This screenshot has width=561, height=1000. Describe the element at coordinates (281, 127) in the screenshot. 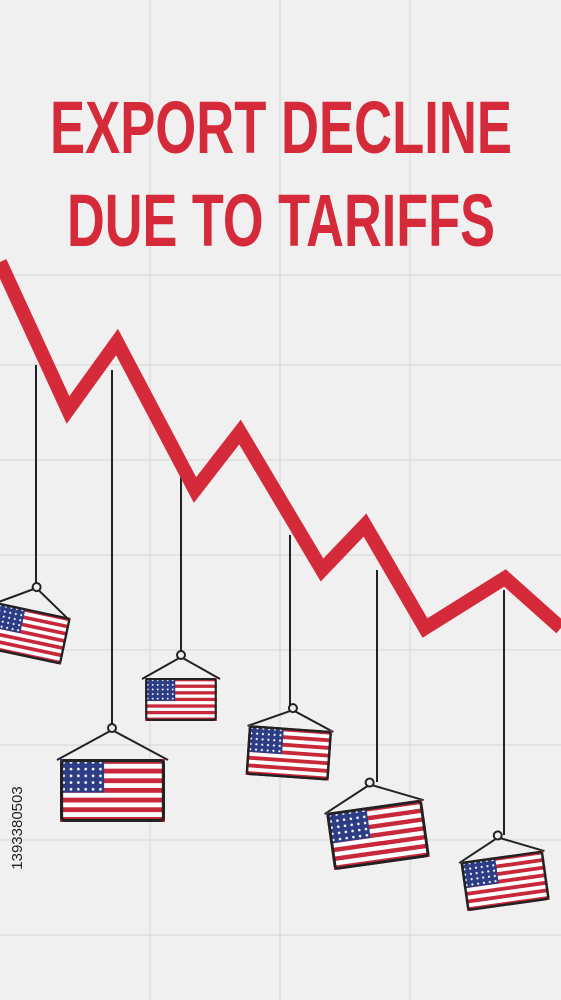

I see `title-line: EXPORT DECLINE` at that location.